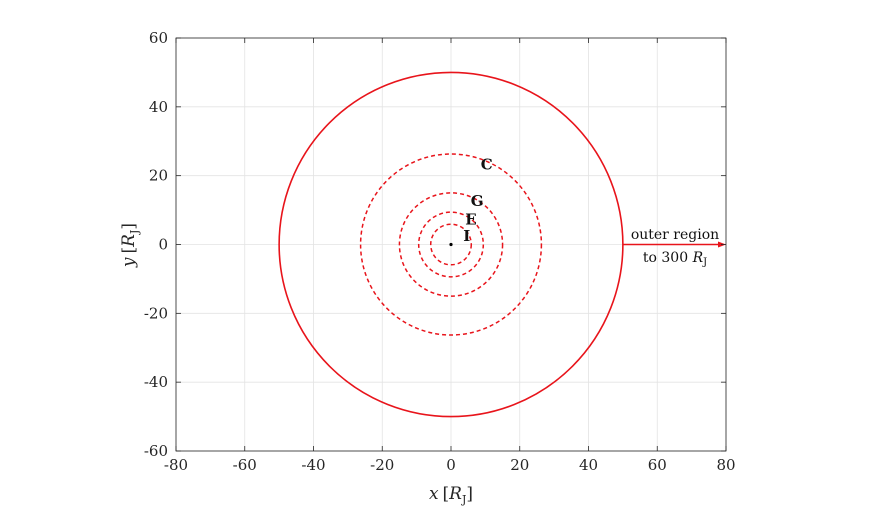  What do you see at coordinates (657, 465) in the screenshot?
I see `x-tick-label: 60` at bounding box center [657, 465].